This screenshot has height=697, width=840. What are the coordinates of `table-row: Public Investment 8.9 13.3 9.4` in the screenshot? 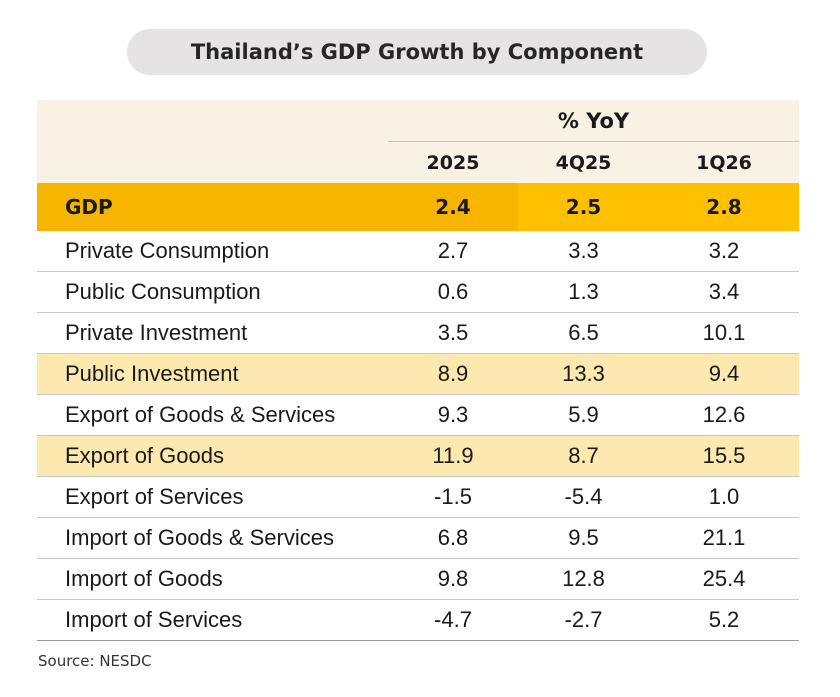 It's located at (418, 374).